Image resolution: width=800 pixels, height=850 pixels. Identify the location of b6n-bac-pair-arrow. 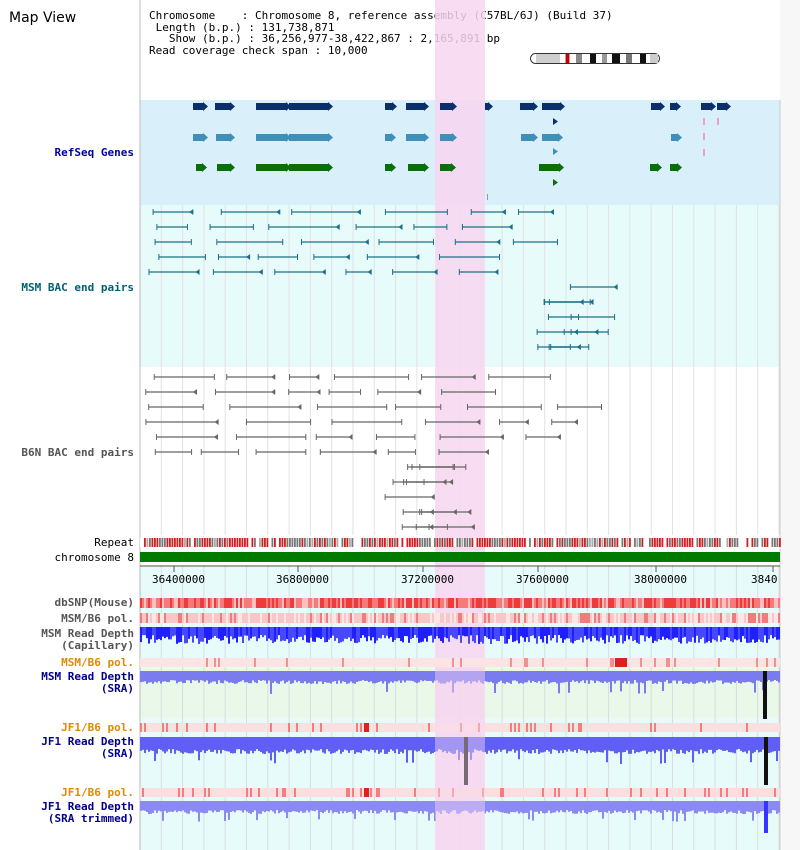
(526, 422).